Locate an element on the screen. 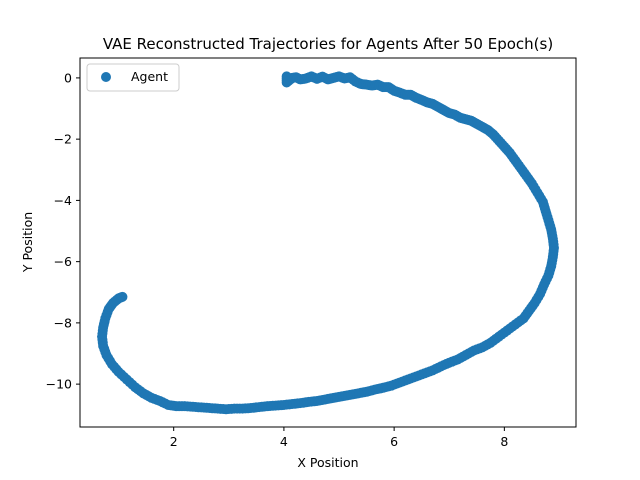 The height and width of the screenshot is (480, 640). legend: Agent is located at coordinates (133, 77).